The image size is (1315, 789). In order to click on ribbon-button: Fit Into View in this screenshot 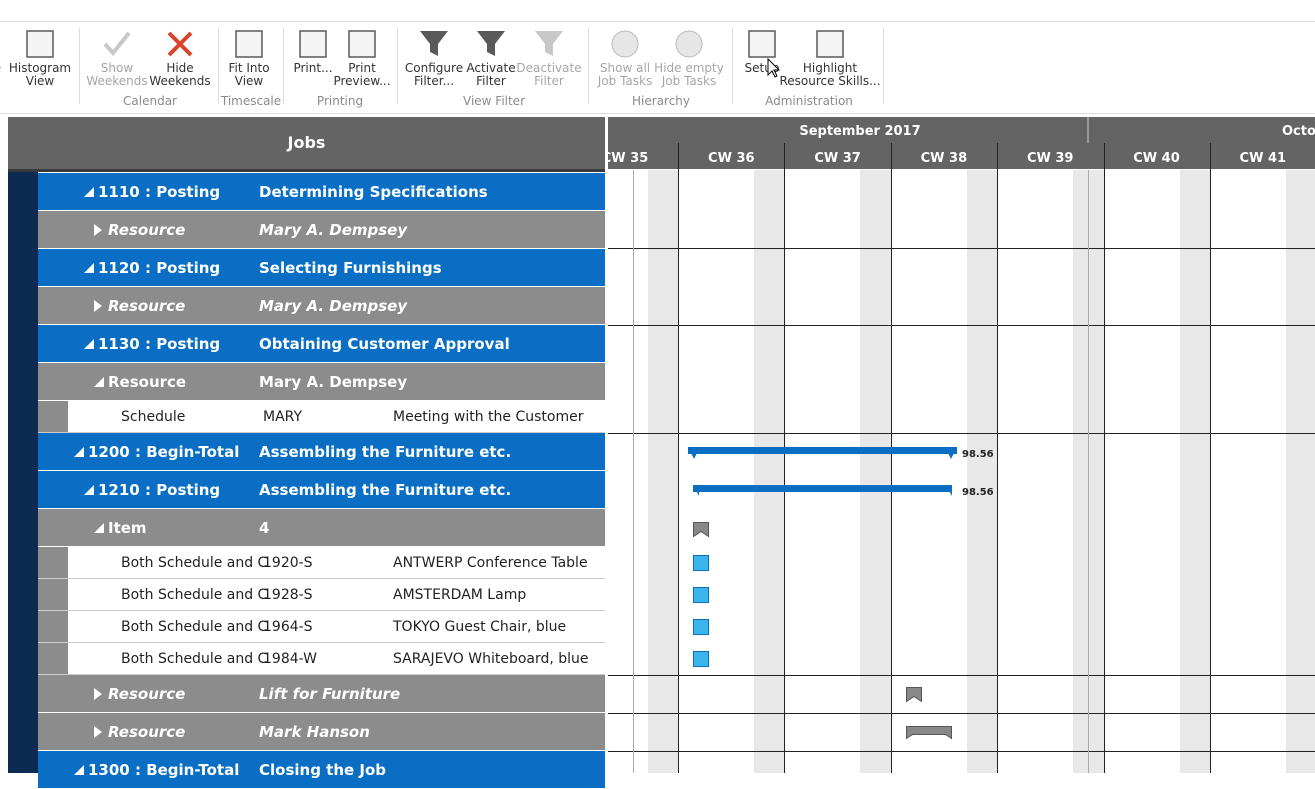, I will do `click(248, 75)`.